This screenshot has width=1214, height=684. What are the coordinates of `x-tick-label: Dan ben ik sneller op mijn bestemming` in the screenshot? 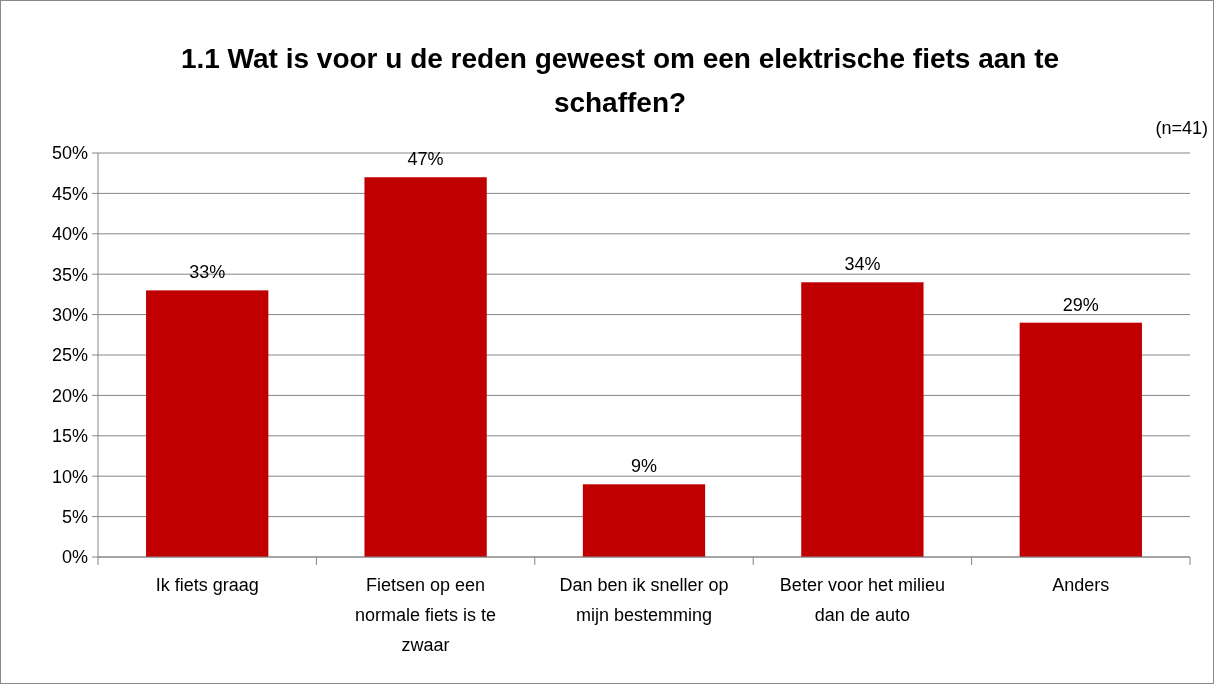 It's located at (644, 600).